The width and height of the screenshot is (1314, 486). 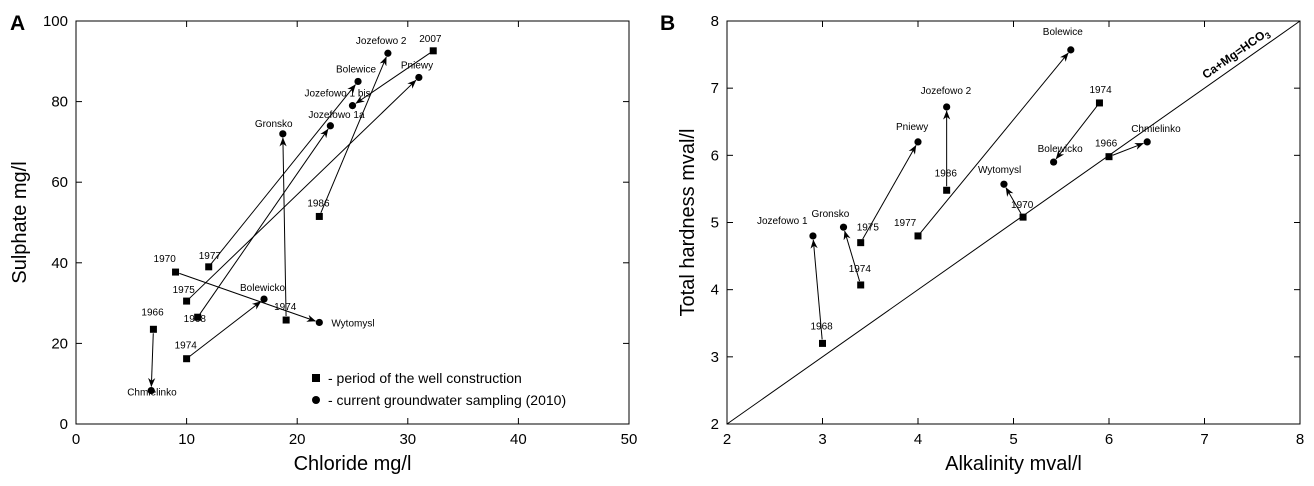 What do you see at coordinates (316, 378) in the screenshot?
I see `legend-square-marker` at bounding box center [316, 378].